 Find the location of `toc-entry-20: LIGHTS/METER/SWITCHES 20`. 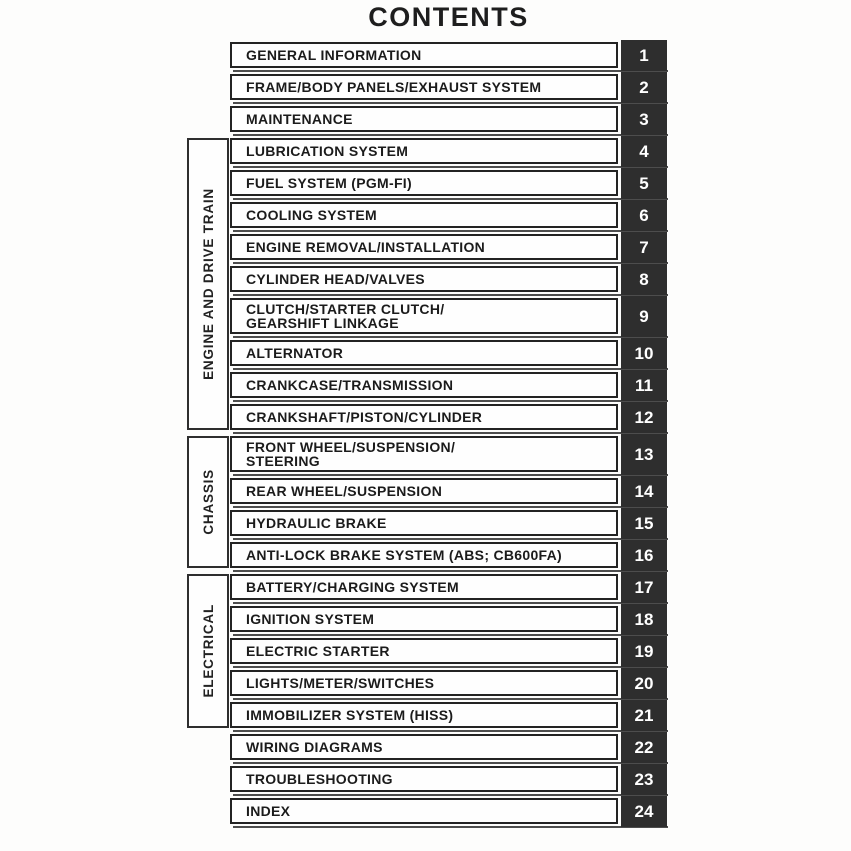

toc-entry-20: LIGHTS/METER/SWITCHES 20 is located at coordinates (449, 684).